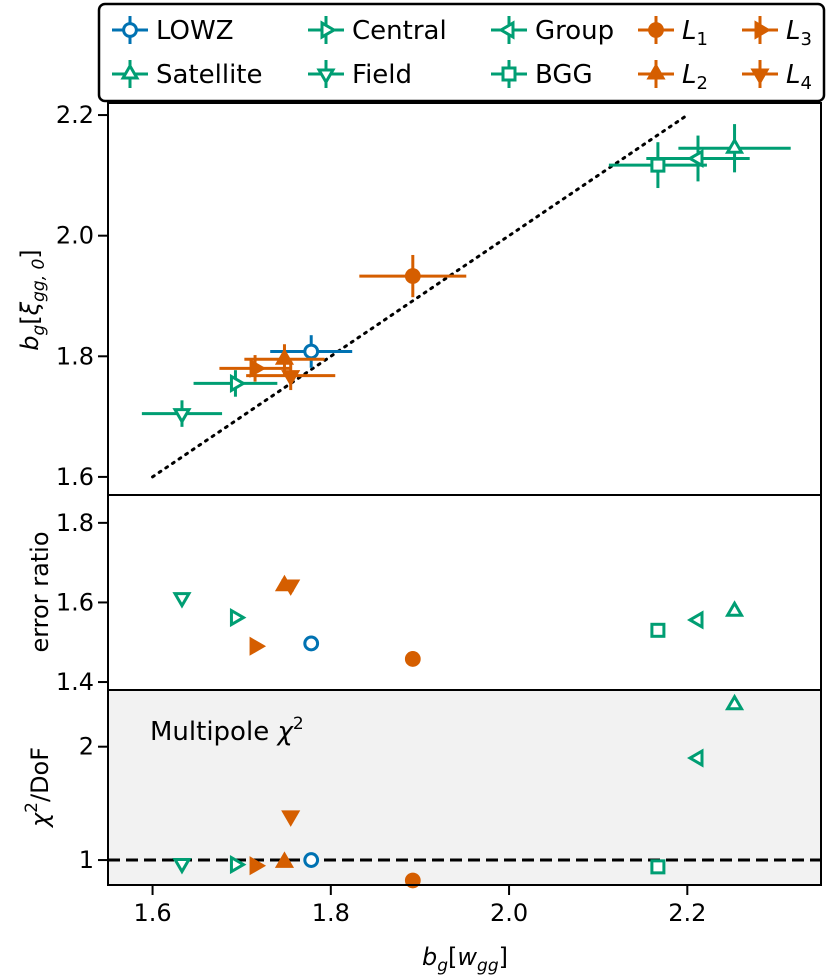 The width and height of the screenshot is (831, 976). I want to click on point-bias-l1, so click(413, 276).